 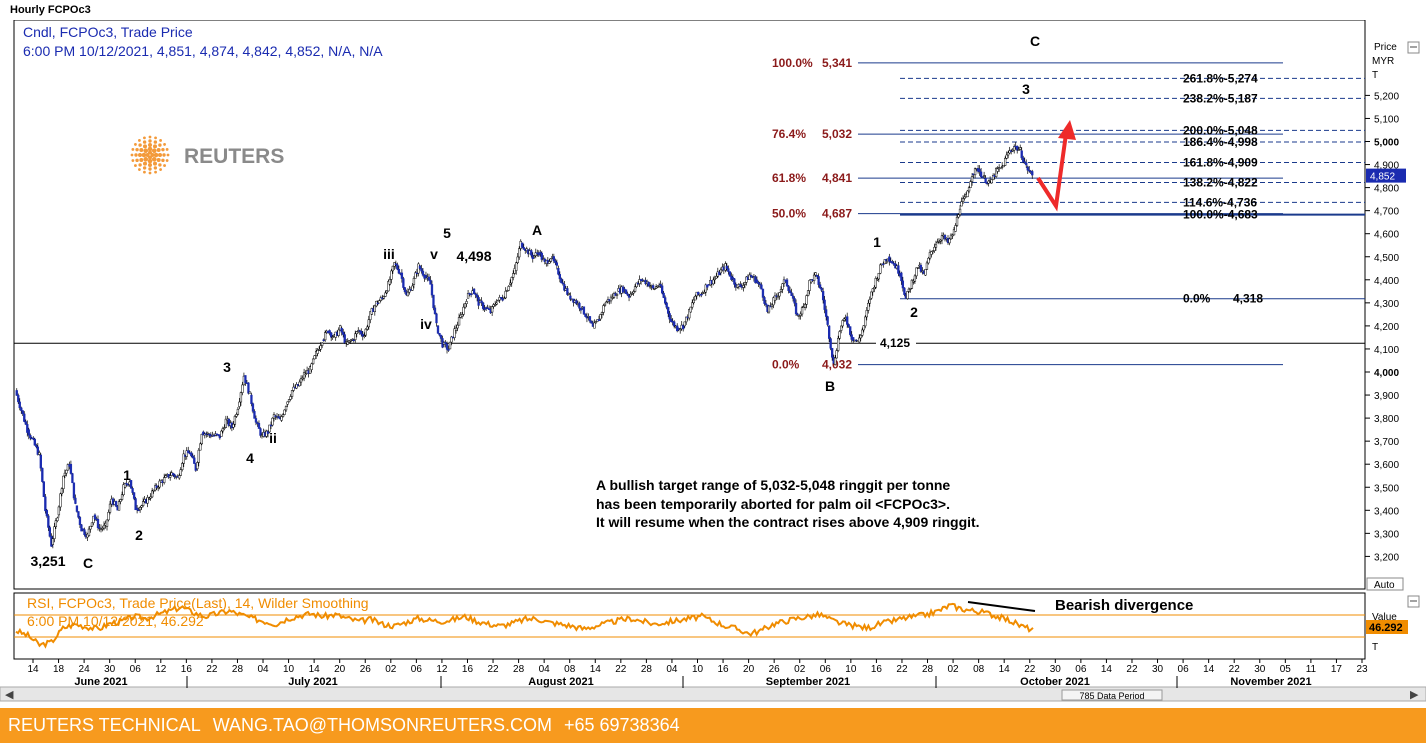 What do you see at coordinates (9, 695) in the screenshot?
I see `scroll-left-icon: ◀` at bounding box center [9, 695].